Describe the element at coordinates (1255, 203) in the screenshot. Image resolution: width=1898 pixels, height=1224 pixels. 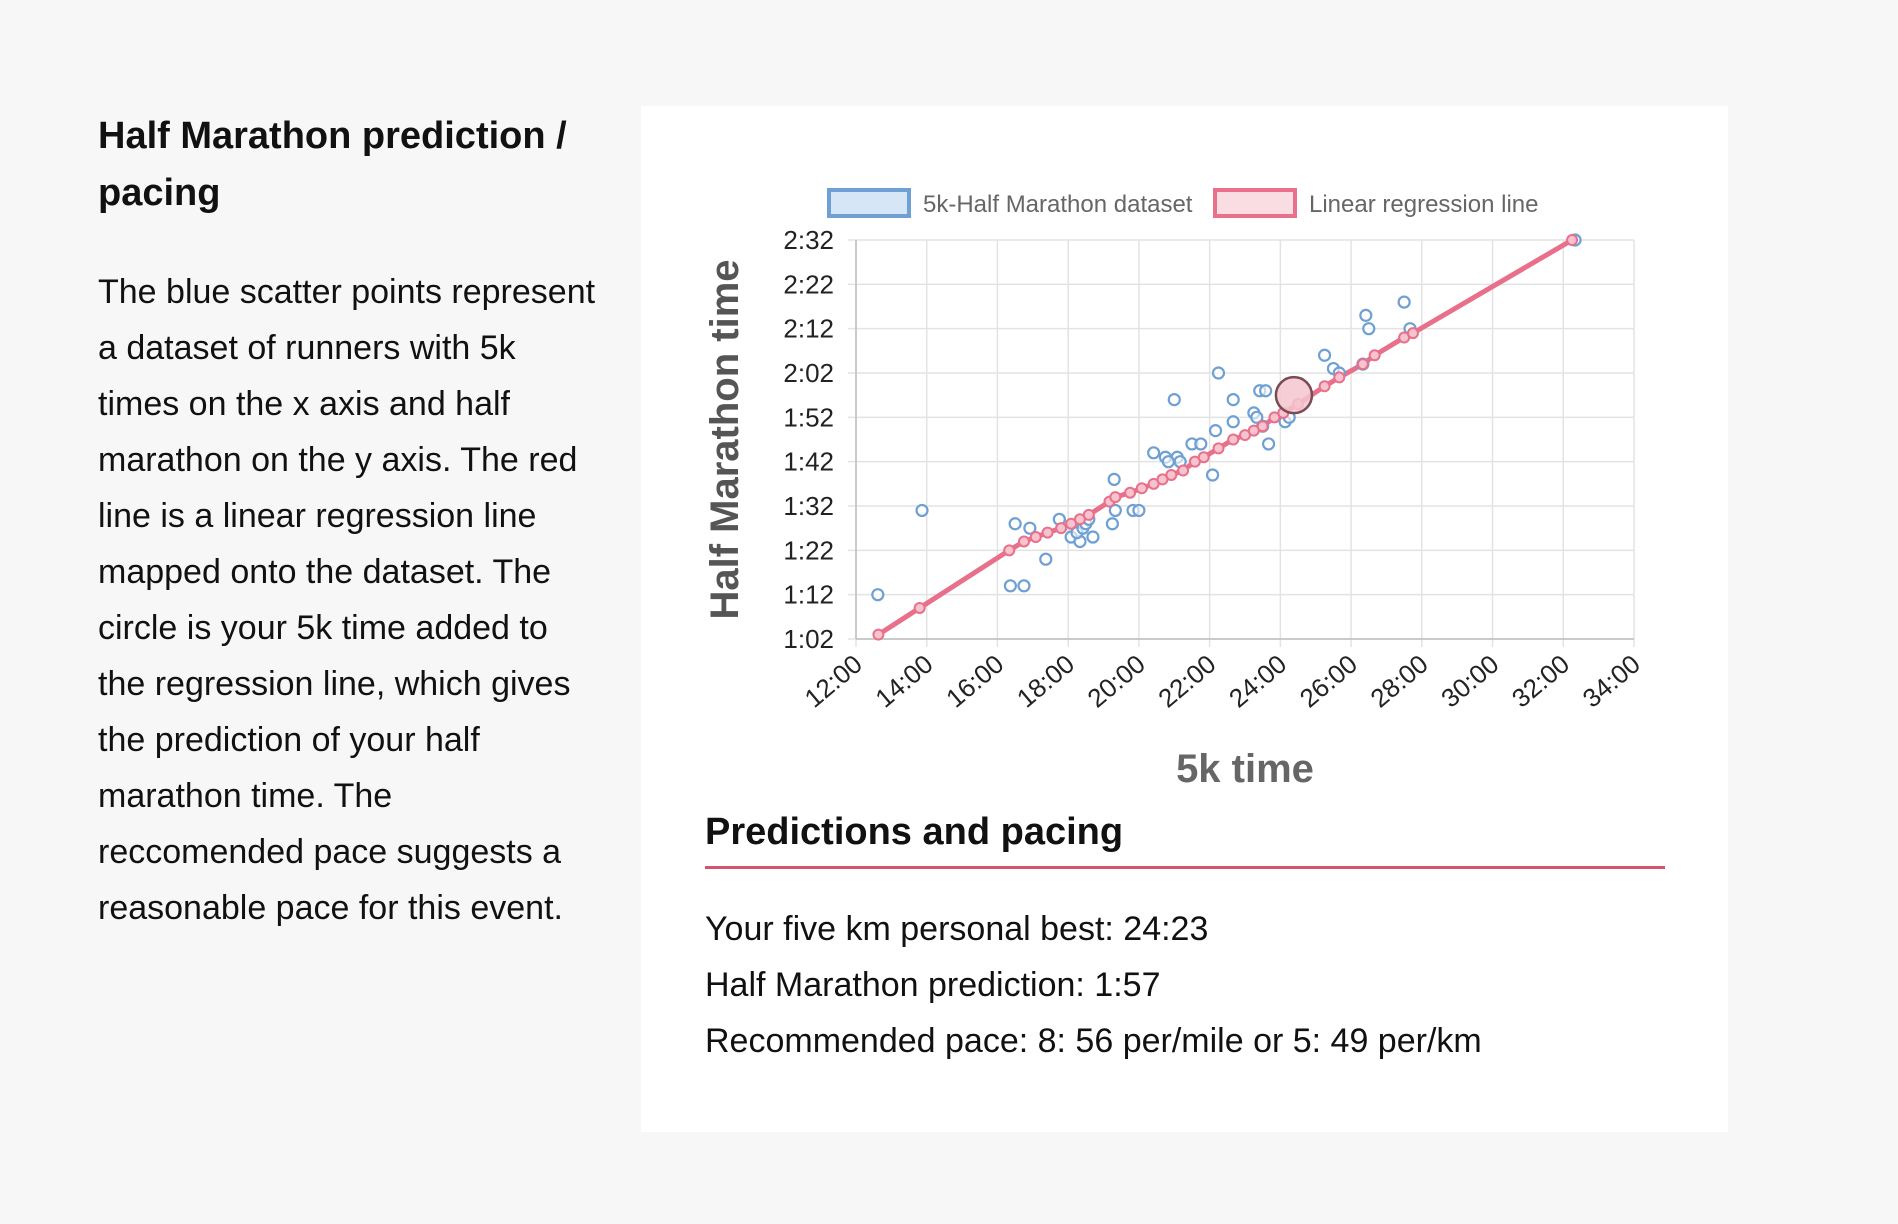
I see `legend-swatch-regression` at that location.